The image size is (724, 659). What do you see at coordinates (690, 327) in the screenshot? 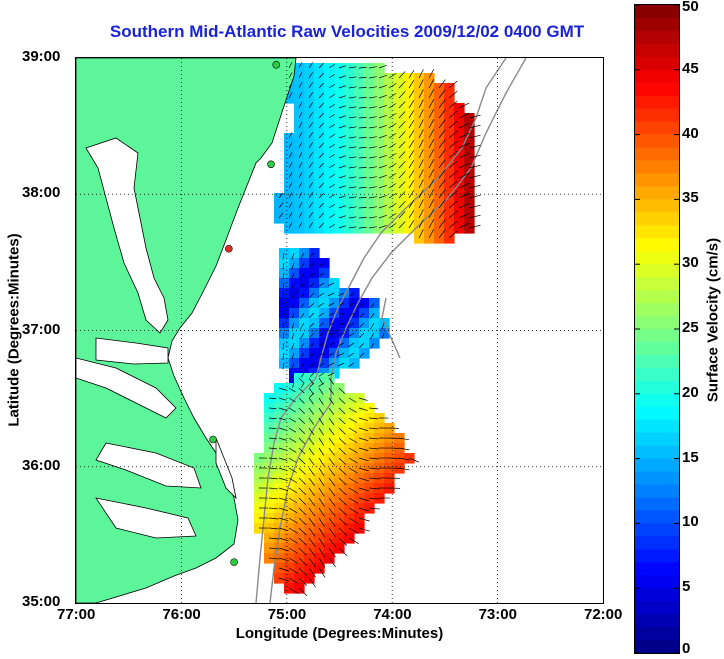
I see `colorbar-tick-label: 25` at bounding box center [690, 327].